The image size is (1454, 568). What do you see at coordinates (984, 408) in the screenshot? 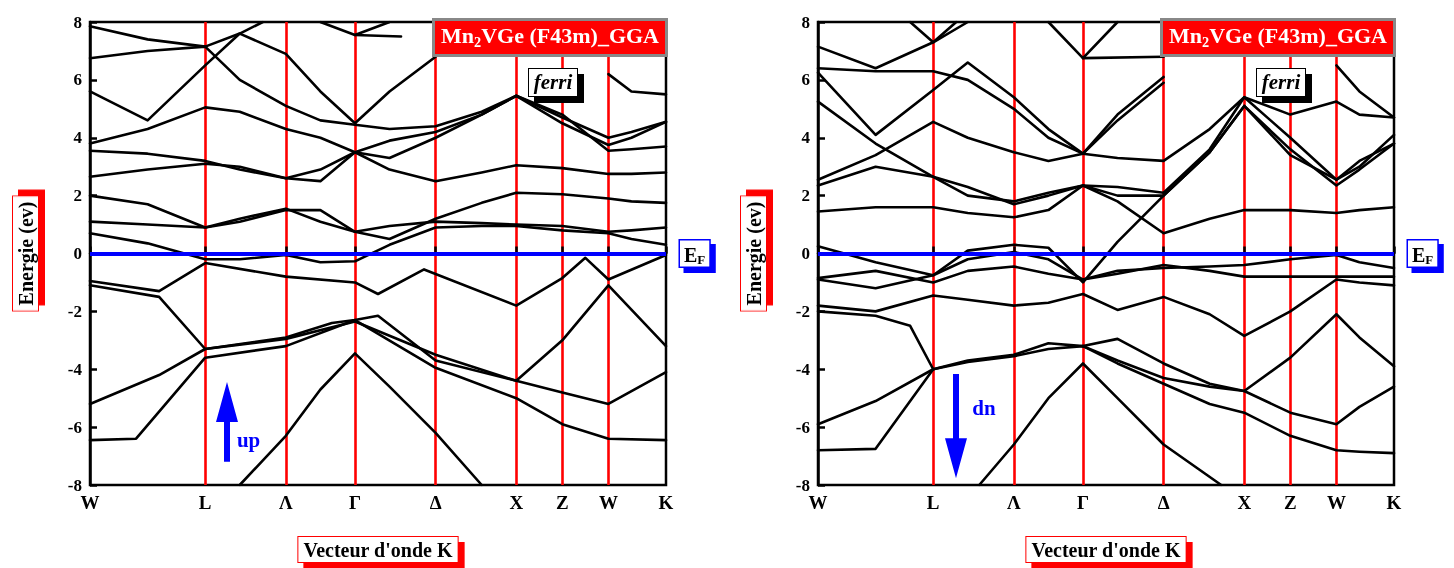
I see `annotation: dn` at bounding box center [984, 408].